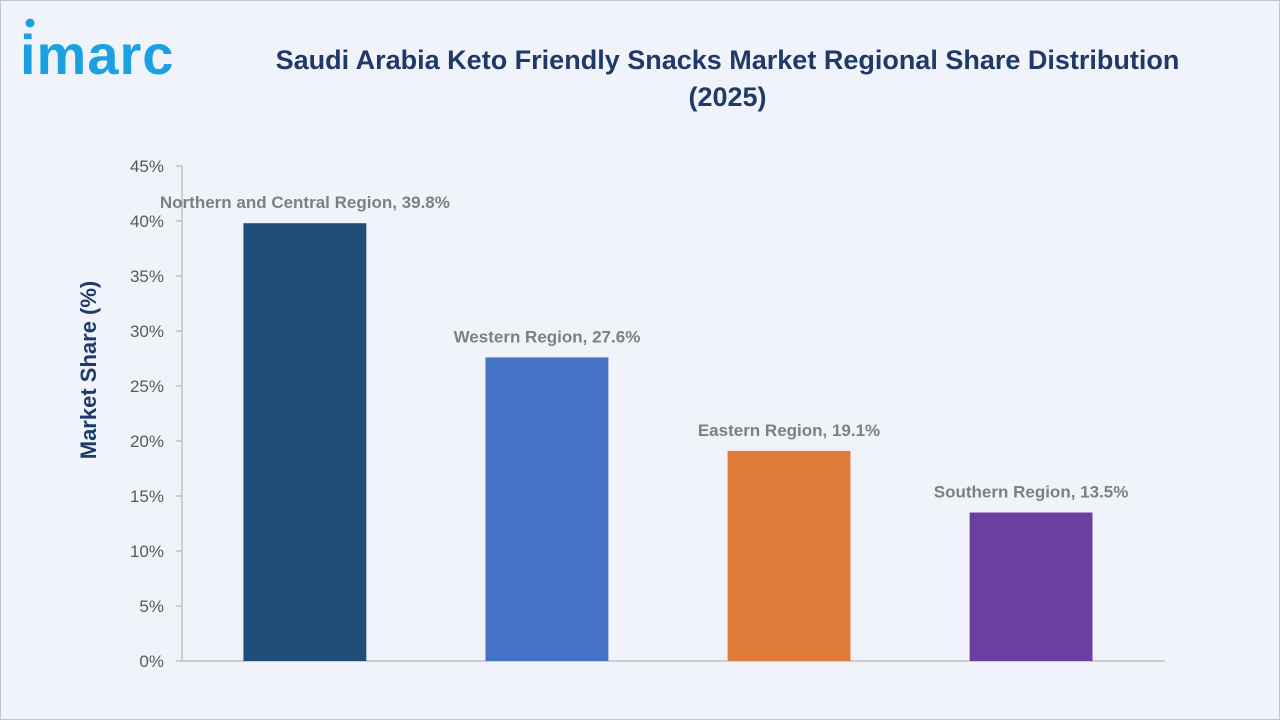  I want to click on imarc-logo: imarc, so click(97, 52).